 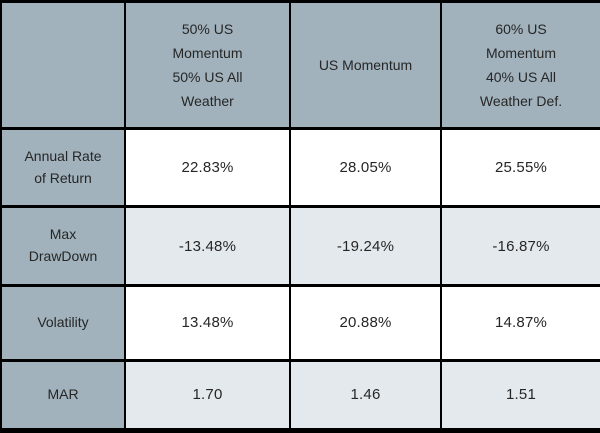 What do you see at coordinates (365, 395) in the screenshot?
I see `value-mar-us-momentum: 1.46` at bounding box center [365, 395].